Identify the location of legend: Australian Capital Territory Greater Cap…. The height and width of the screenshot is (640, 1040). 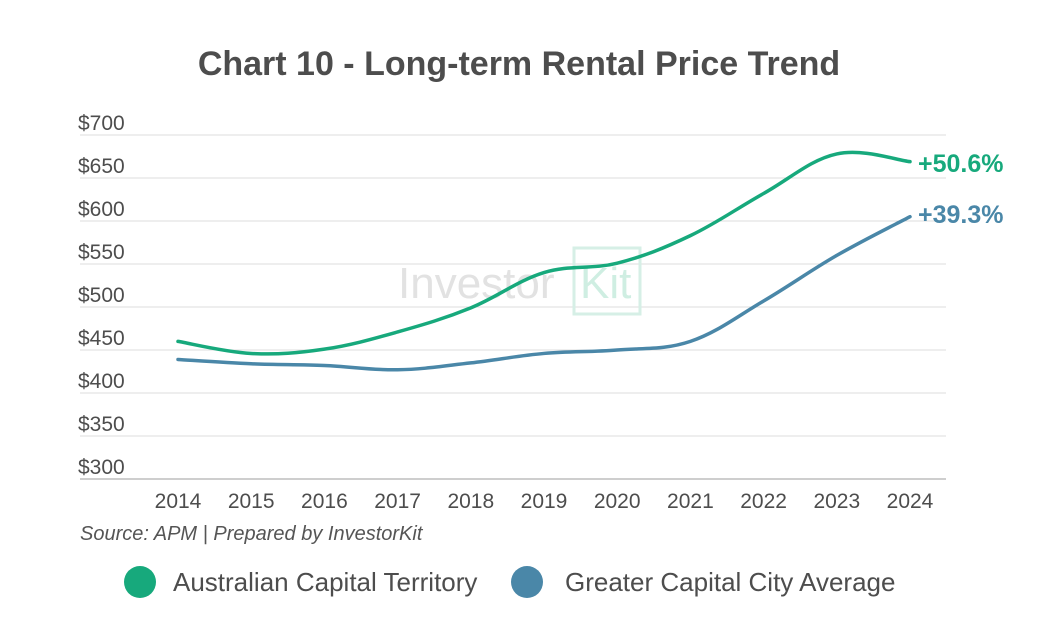
(509, 582).